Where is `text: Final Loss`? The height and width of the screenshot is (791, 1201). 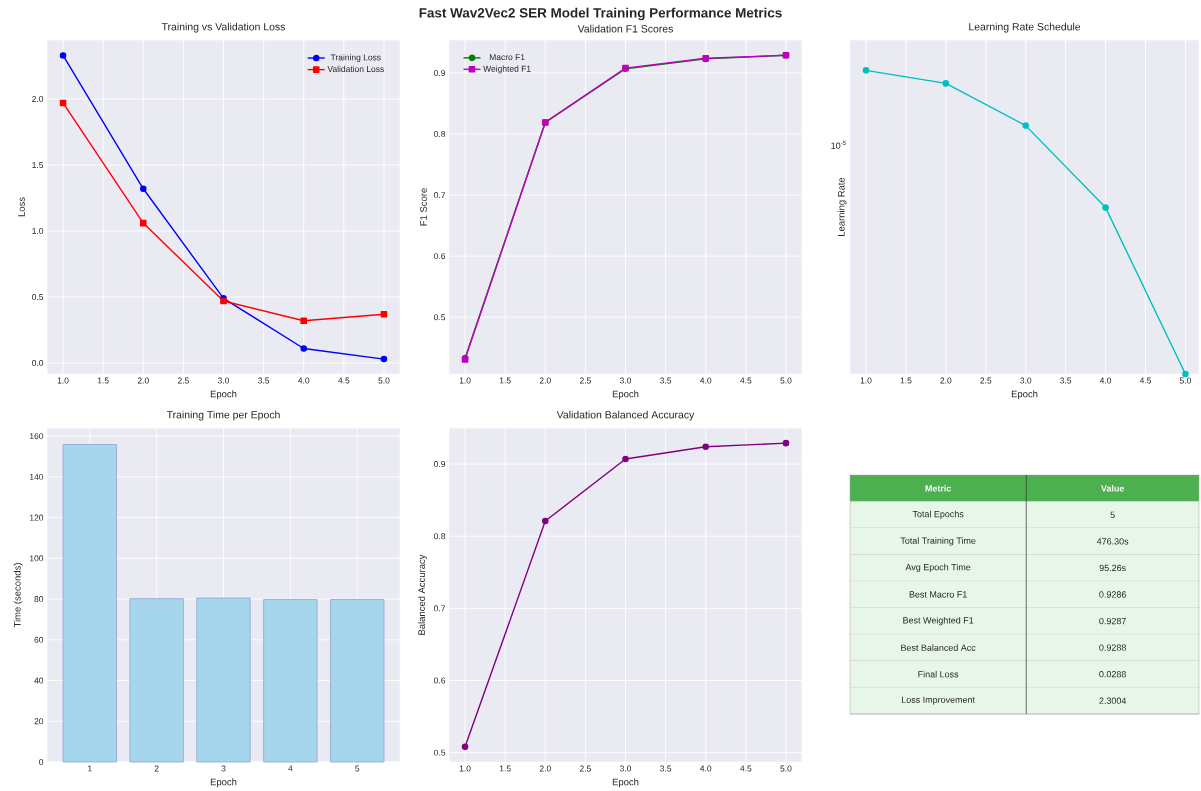
text: Final Loss is located at coordinates (938, 674).